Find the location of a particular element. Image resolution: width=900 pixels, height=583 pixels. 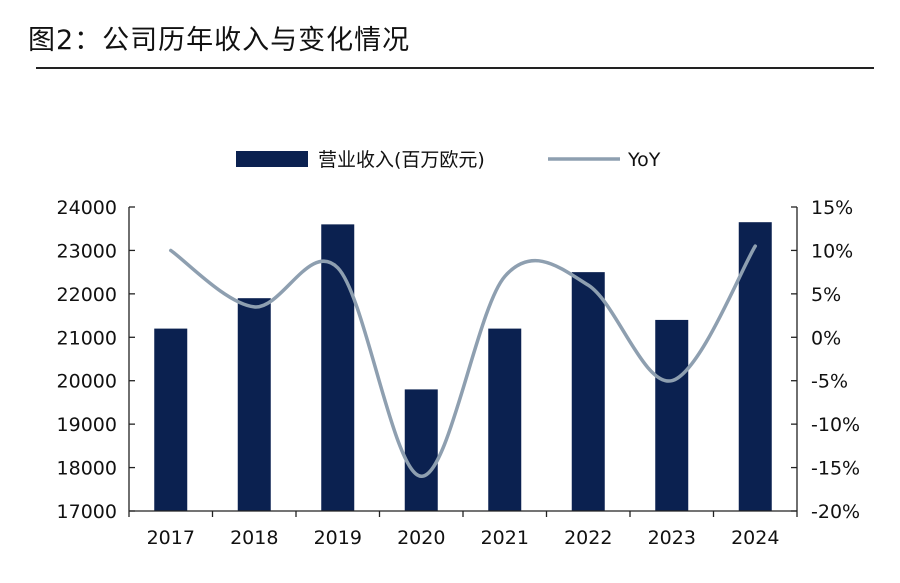

title-divider is located at coordinates (455, 68).